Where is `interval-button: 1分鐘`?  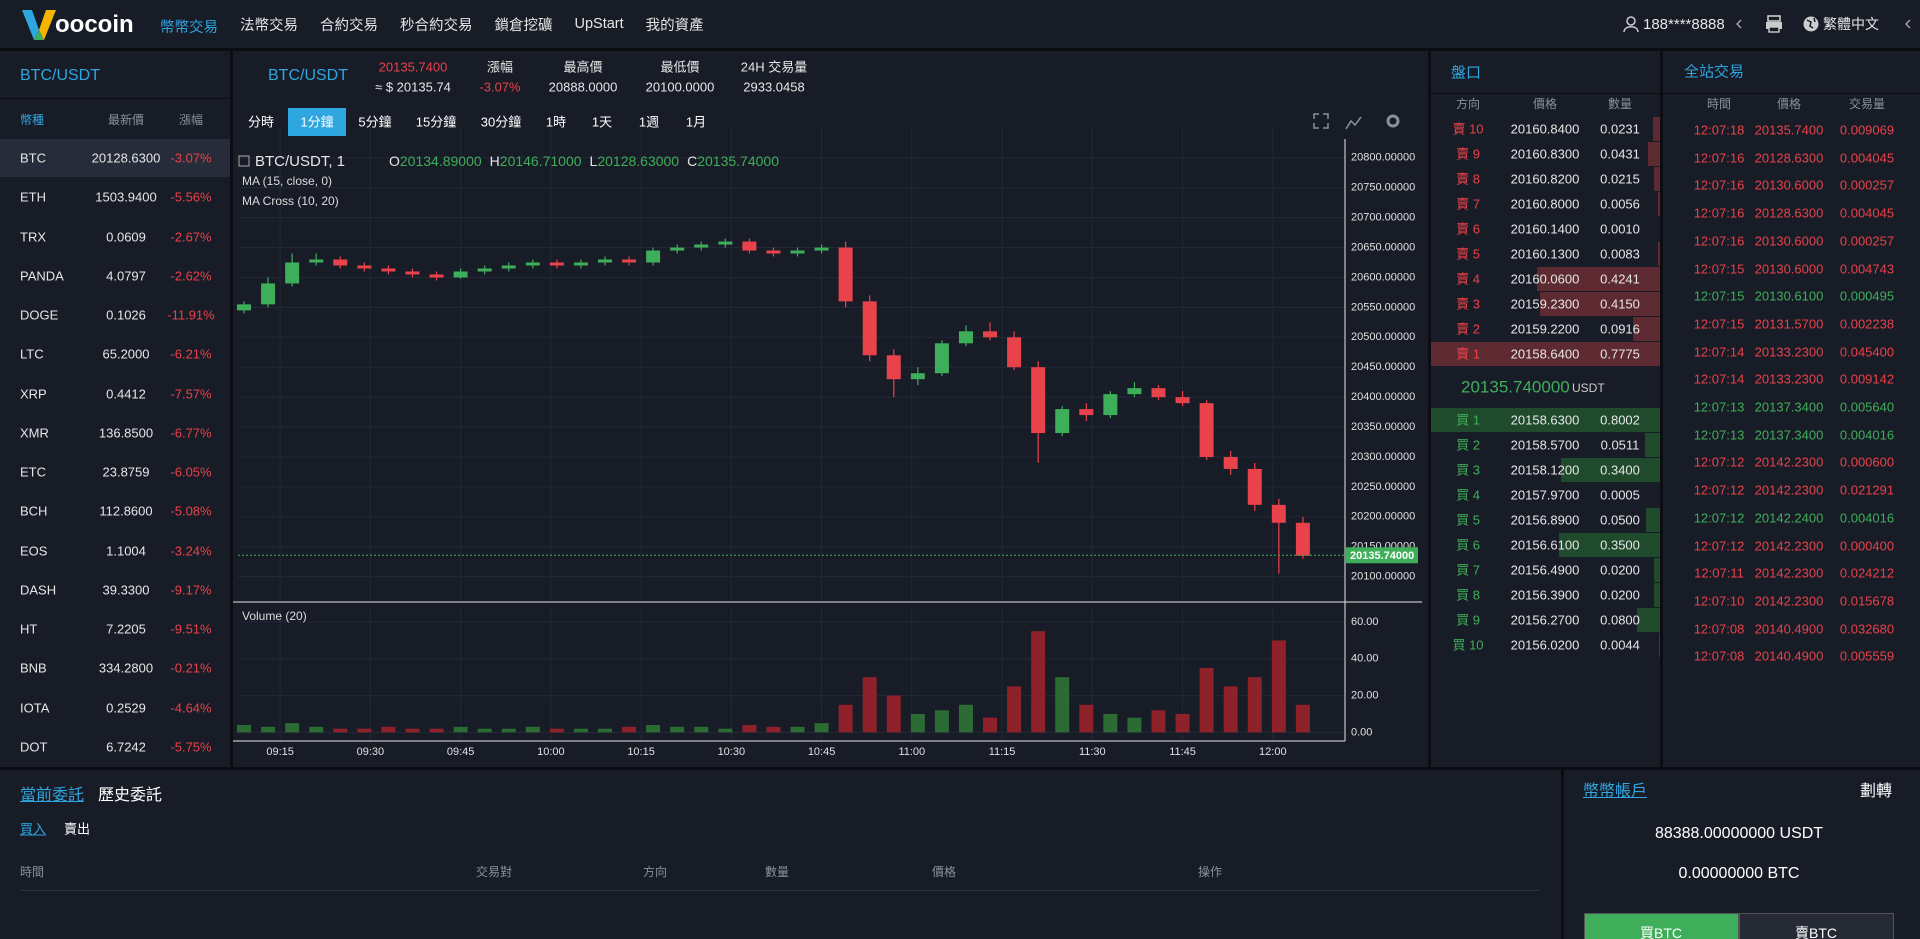
interval-button: 1分鐘 is located at coordinates (317, 122).